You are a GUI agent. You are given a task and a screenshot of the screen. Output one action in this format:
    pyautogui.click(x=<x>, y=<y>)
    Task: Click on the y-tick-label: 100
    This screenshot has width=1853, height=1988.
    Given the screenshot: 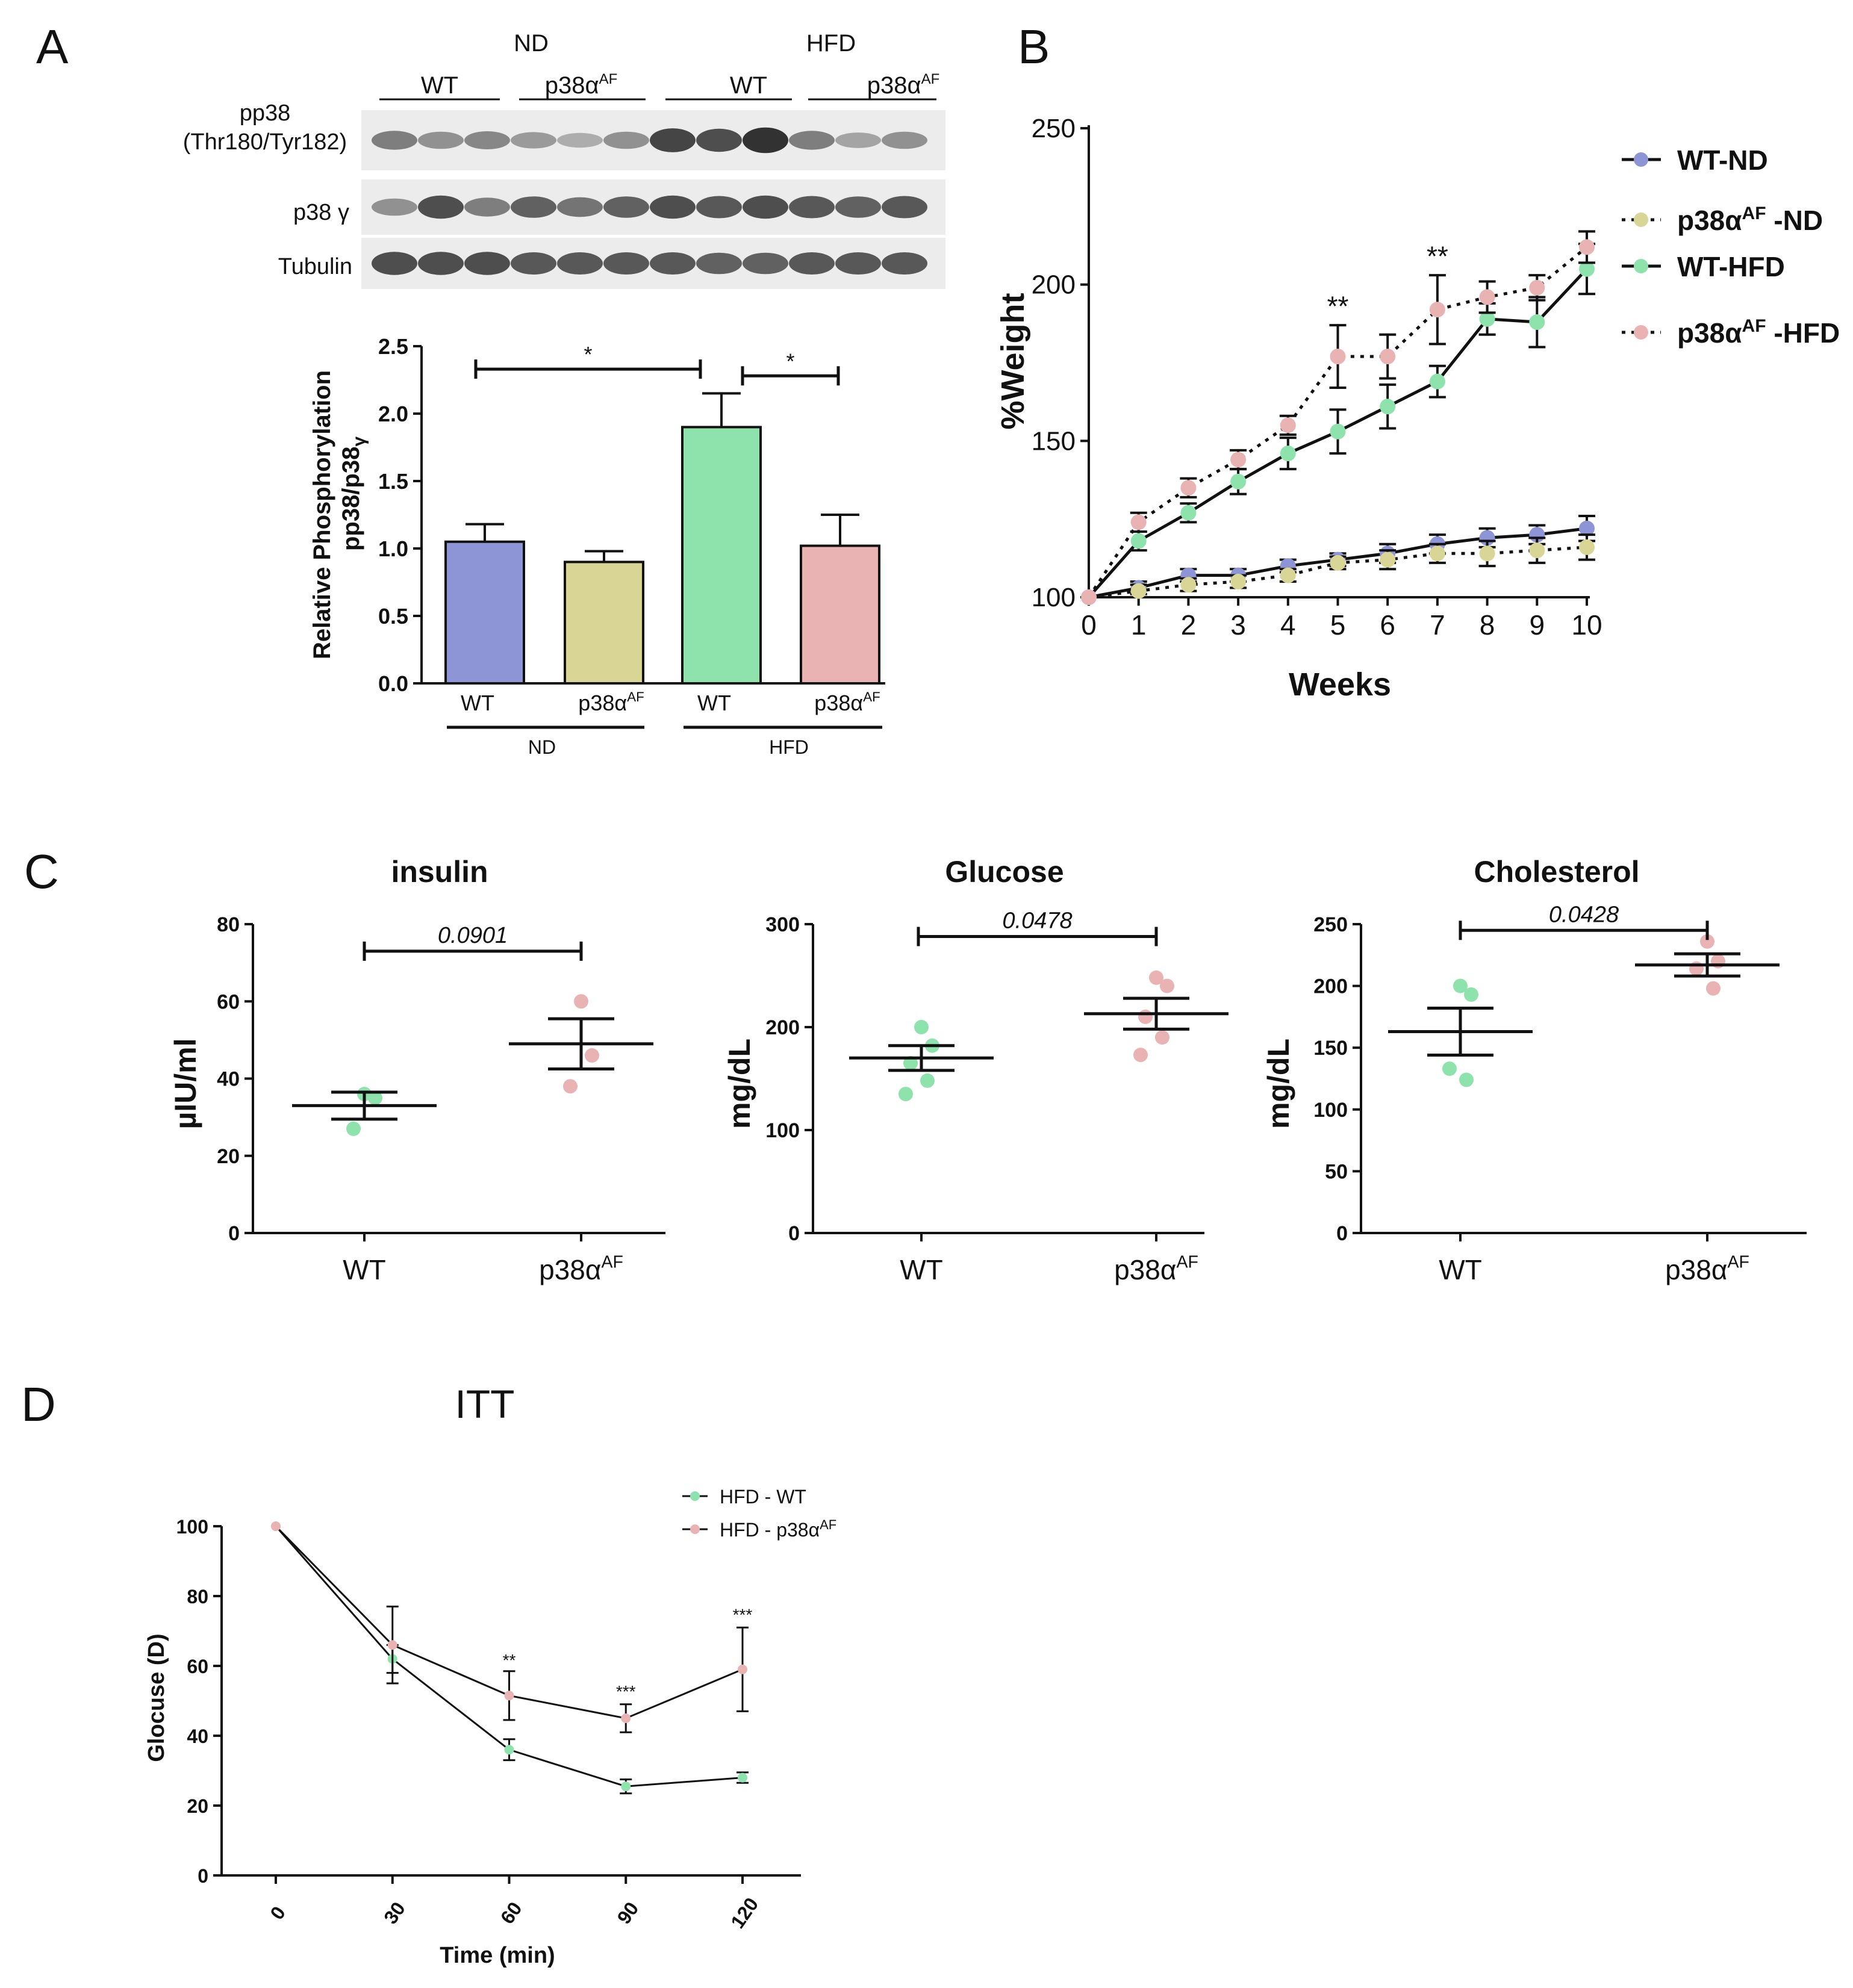 What is the action you would take?
    pyautogui.click(x=192, y=1527)
    